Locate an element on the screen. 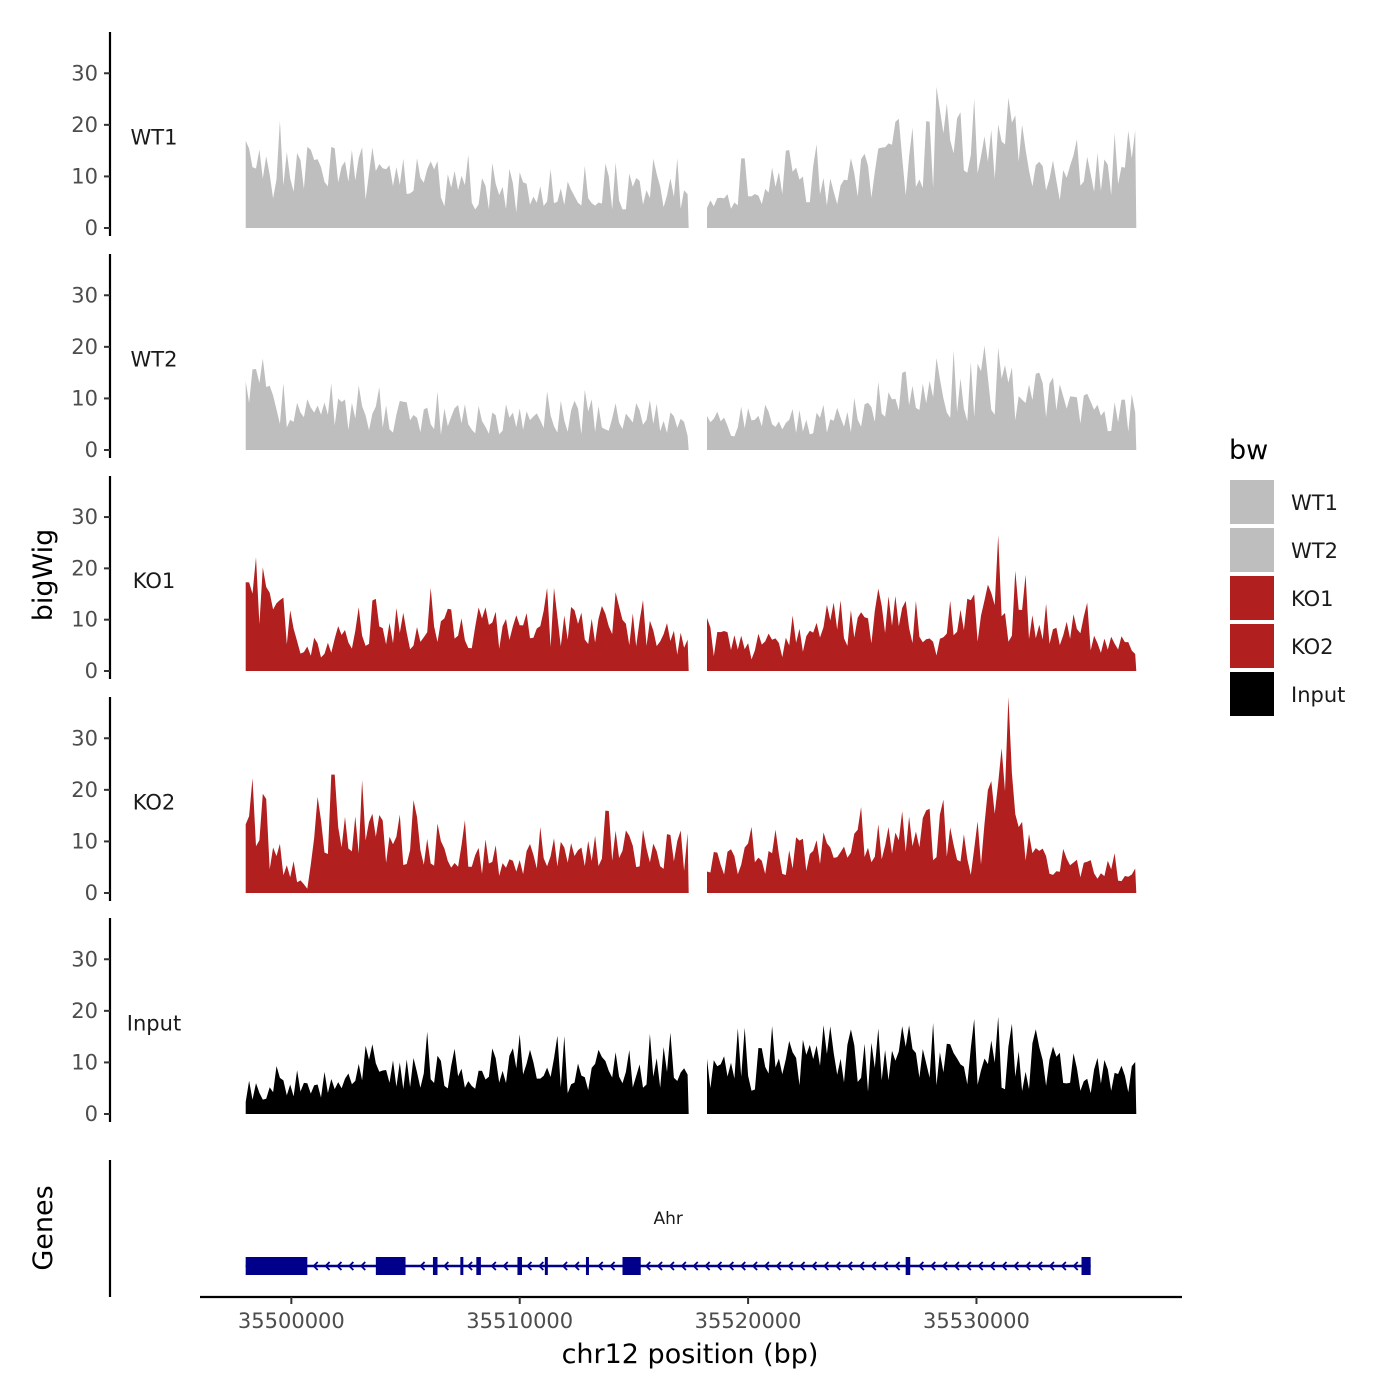  track-ko1: 0 10 20 30 KO1 is located at coordinates (604, 579).